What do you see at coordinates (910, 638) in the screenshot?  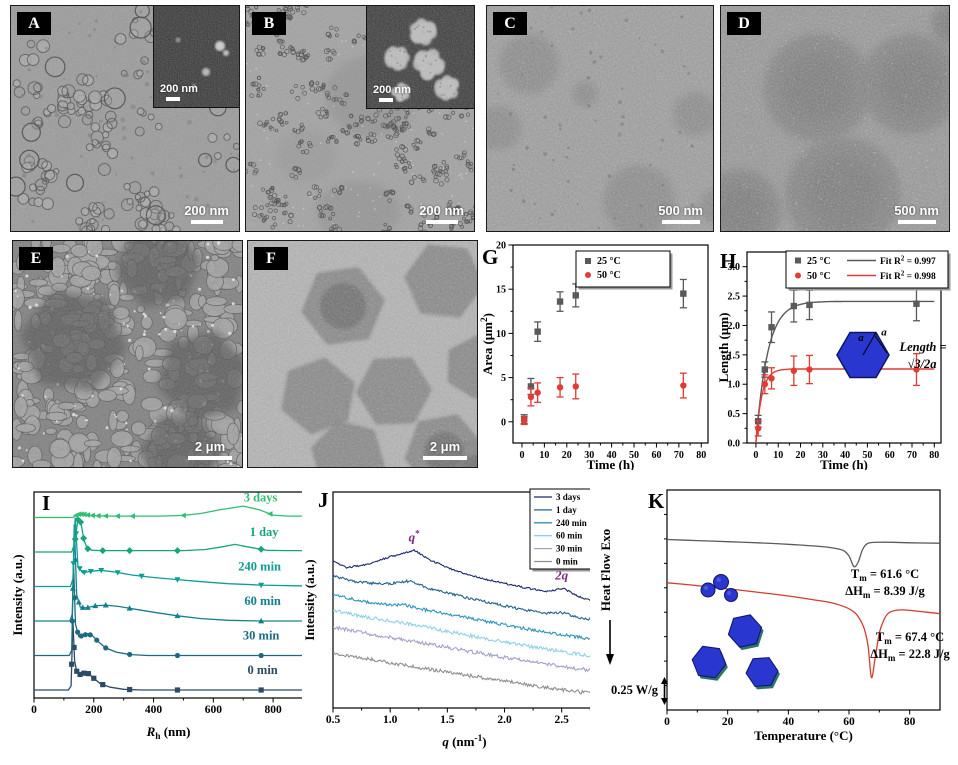 I see `svg-text: Tm = 67.4 °C` at bounding box center [910, 638].